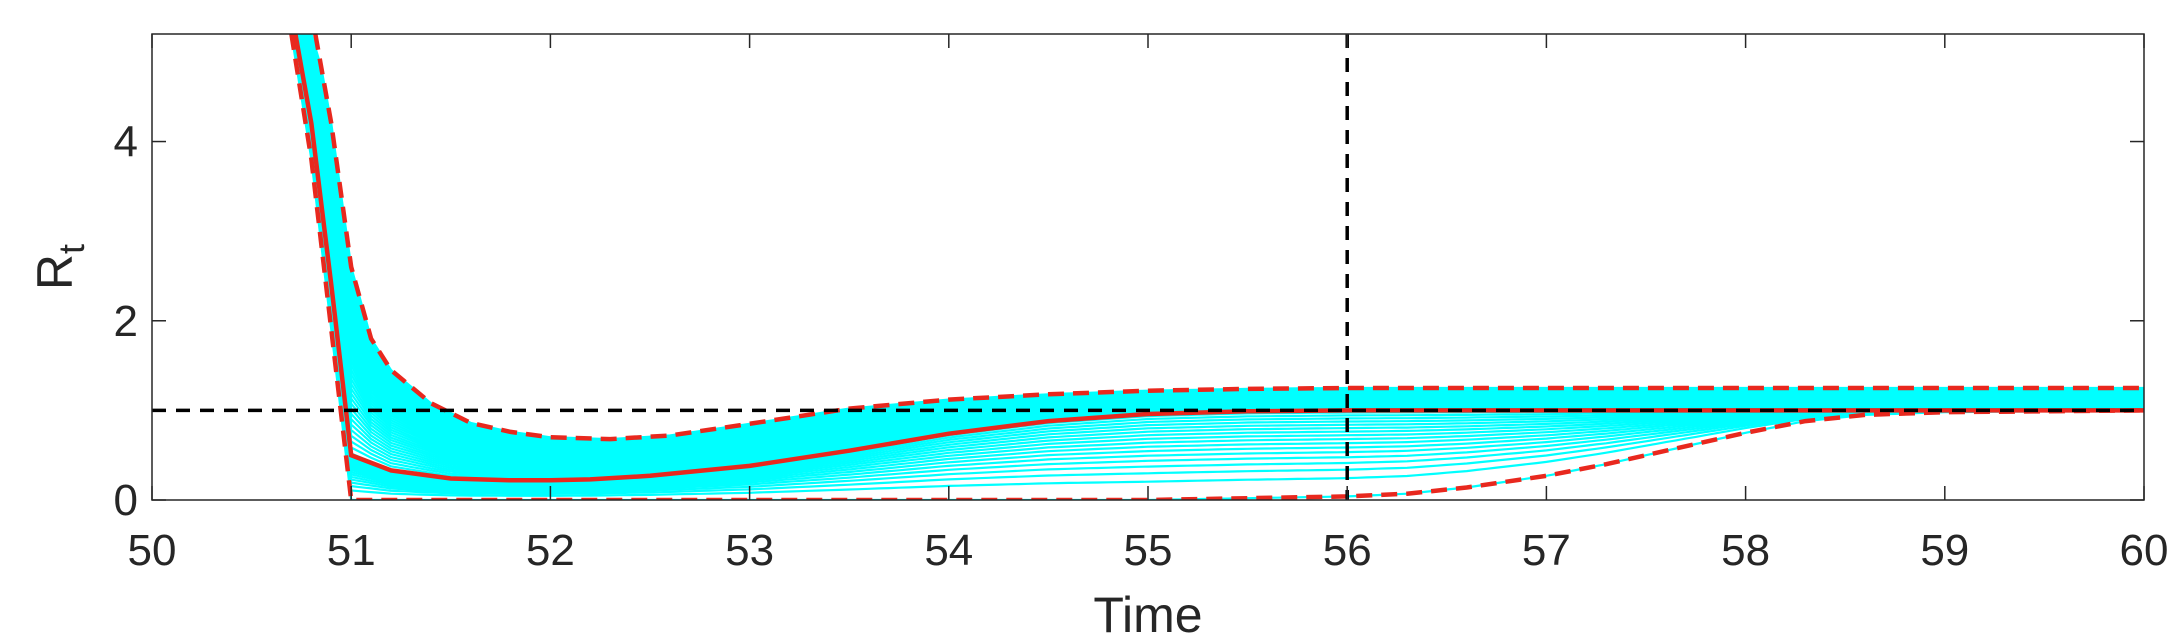 This screenshot has height=643, width=2170. I want to click on y-axis-label: Rt, so click(59, 267).